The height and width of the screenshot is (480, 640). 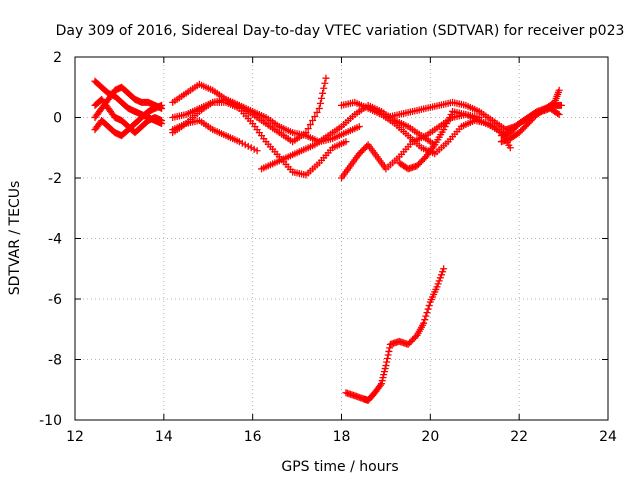 What do you see at coordinates (430, 437) in the screenshot?
I see `x-tick-label: 20` at bounding box center [430, 437].